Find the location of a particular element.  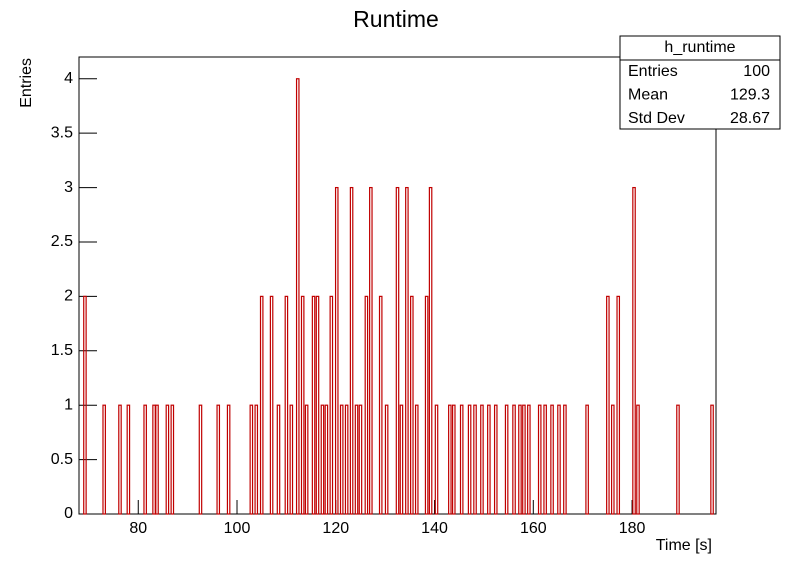

stats-value: 129.3 is located at coordinates (750, 95).